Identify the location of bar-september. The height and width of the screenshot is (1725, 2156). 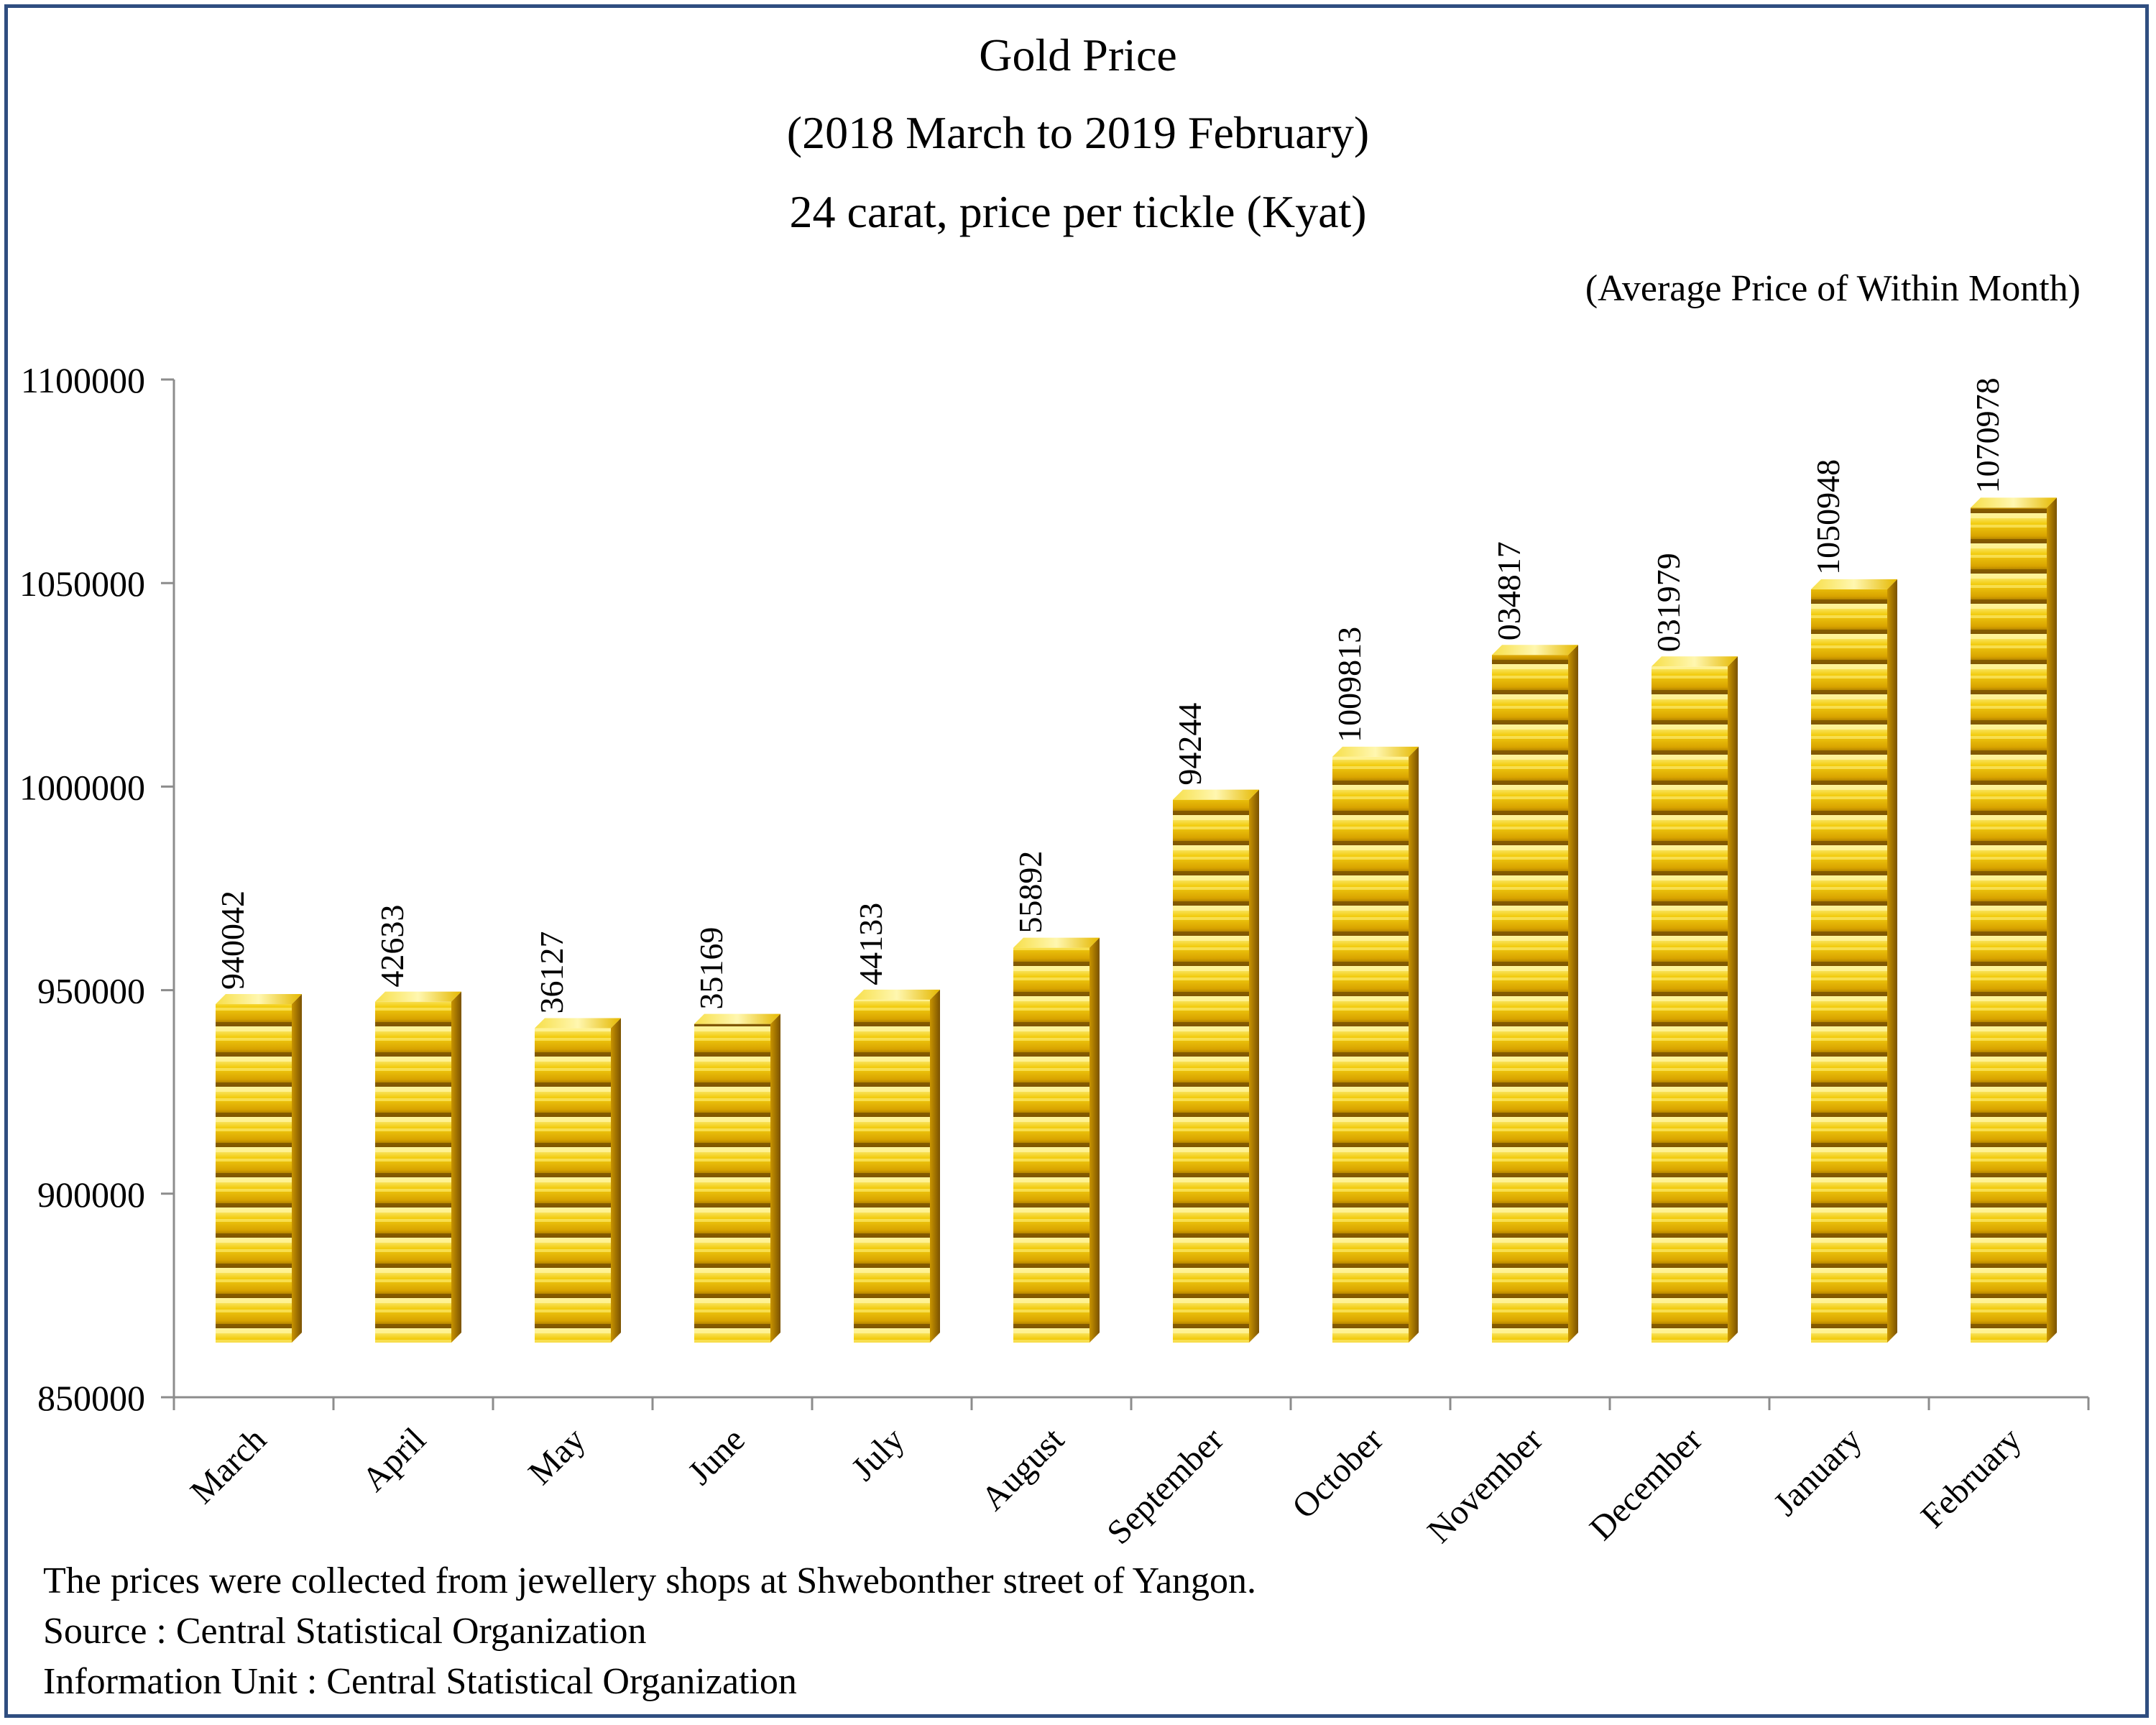
(1216, 1066).